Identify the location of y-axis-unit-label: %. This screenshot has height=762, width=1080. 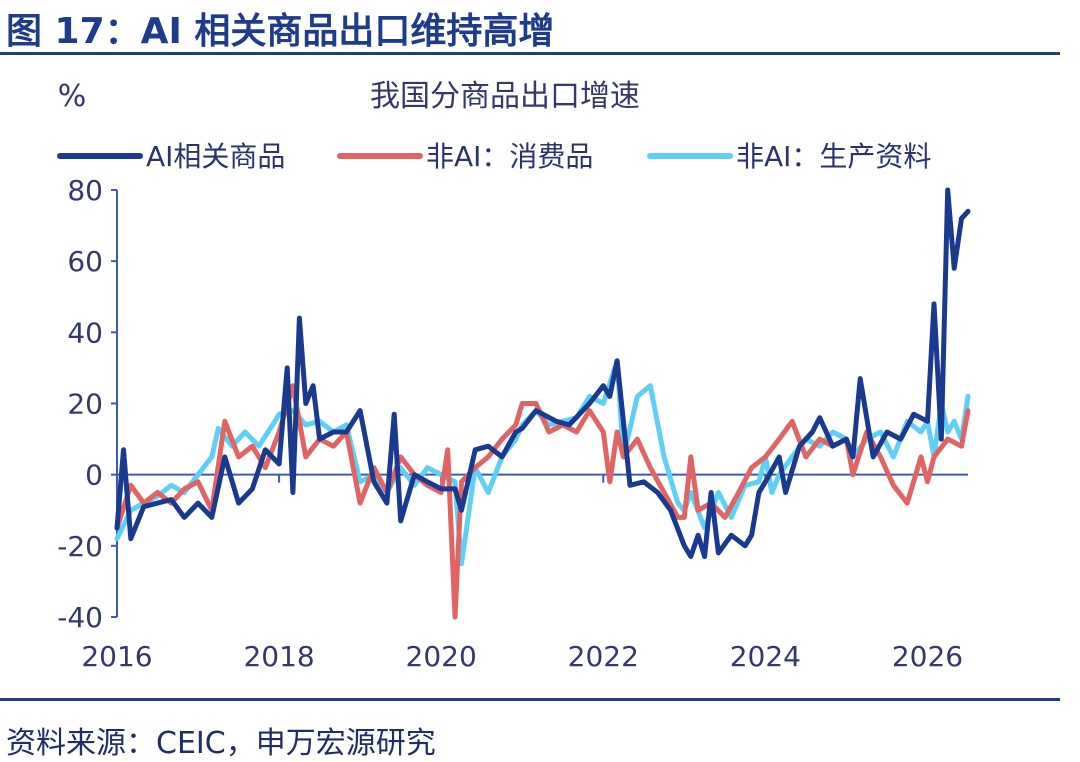
(72, 96).